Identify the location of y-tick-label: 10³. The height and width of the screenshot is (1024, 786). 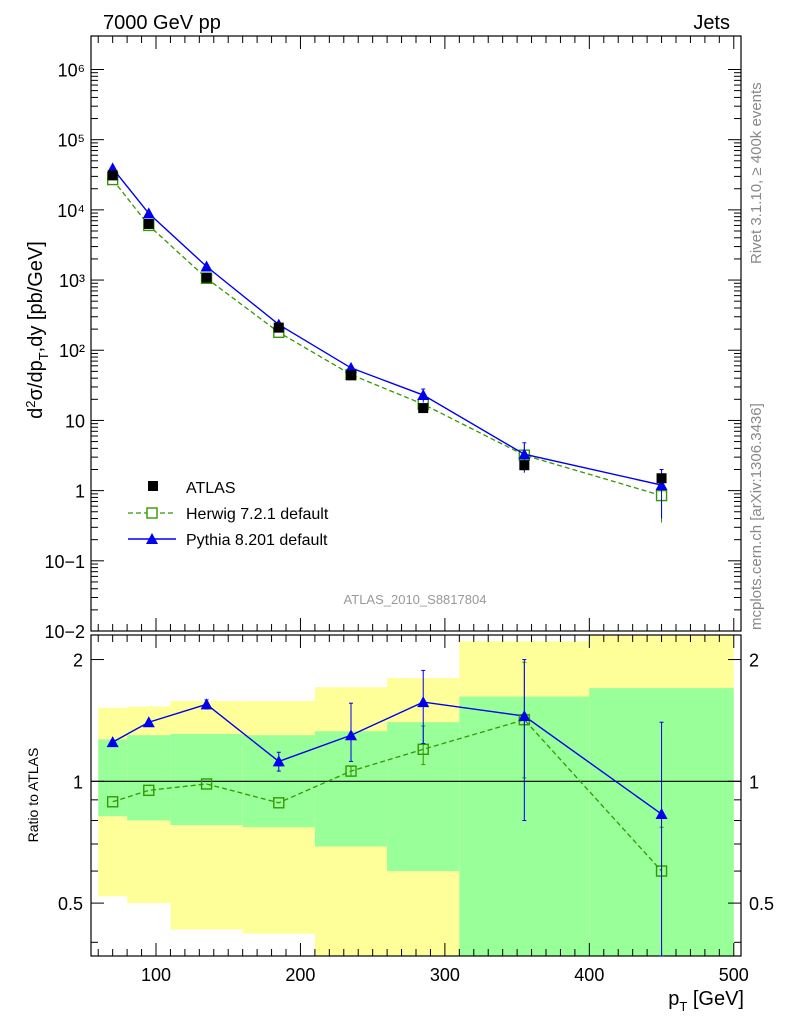
(72, 281).